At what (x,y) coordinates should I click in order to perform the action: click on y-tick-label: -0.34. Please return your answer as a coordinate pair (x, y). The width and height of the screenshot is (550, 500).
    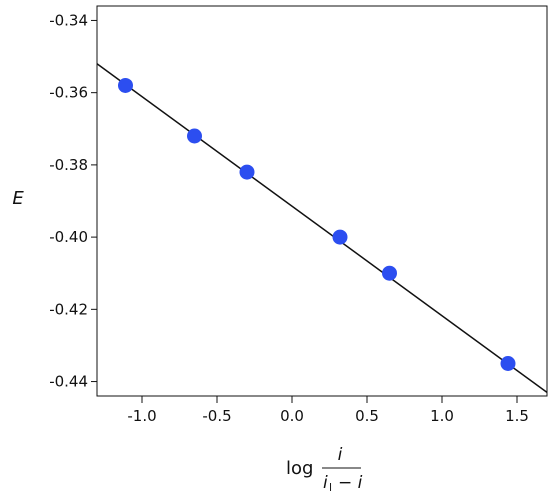
    Looking at the image, I should click on (68, 20).